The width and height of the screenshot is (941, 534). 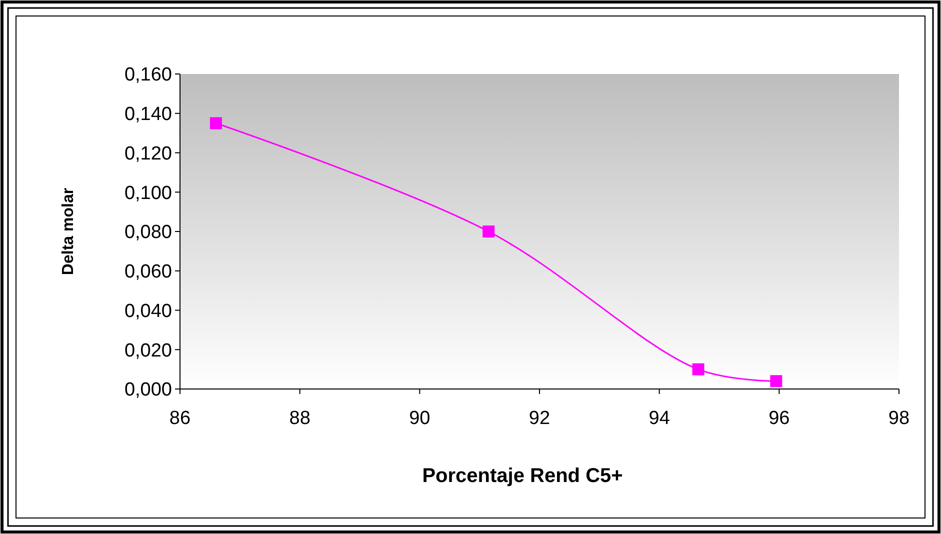 I want to click on x-tick-label: 90, so click(x=419, y=418).